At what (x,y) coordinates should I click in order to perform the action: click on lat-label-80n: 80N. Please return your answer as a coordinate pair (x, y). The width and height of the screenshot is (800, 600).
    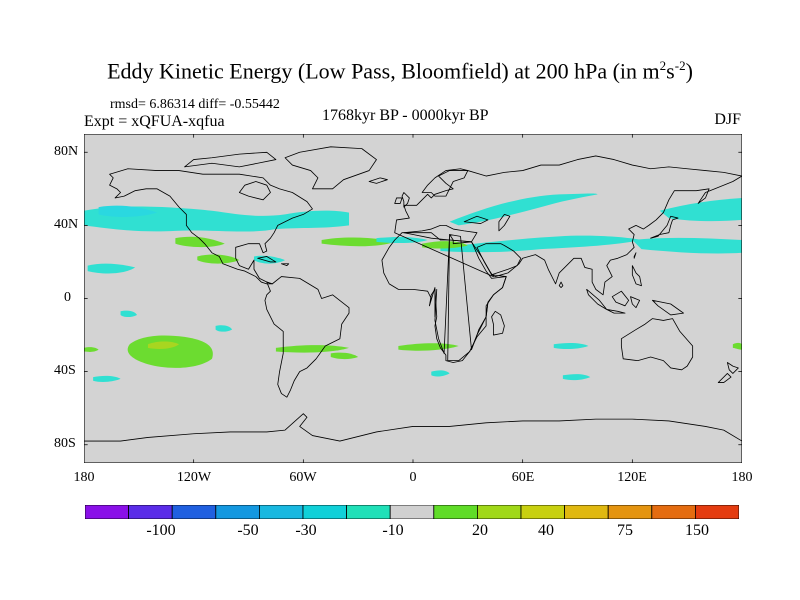
    Looking at the image, I should click on (66, 151).